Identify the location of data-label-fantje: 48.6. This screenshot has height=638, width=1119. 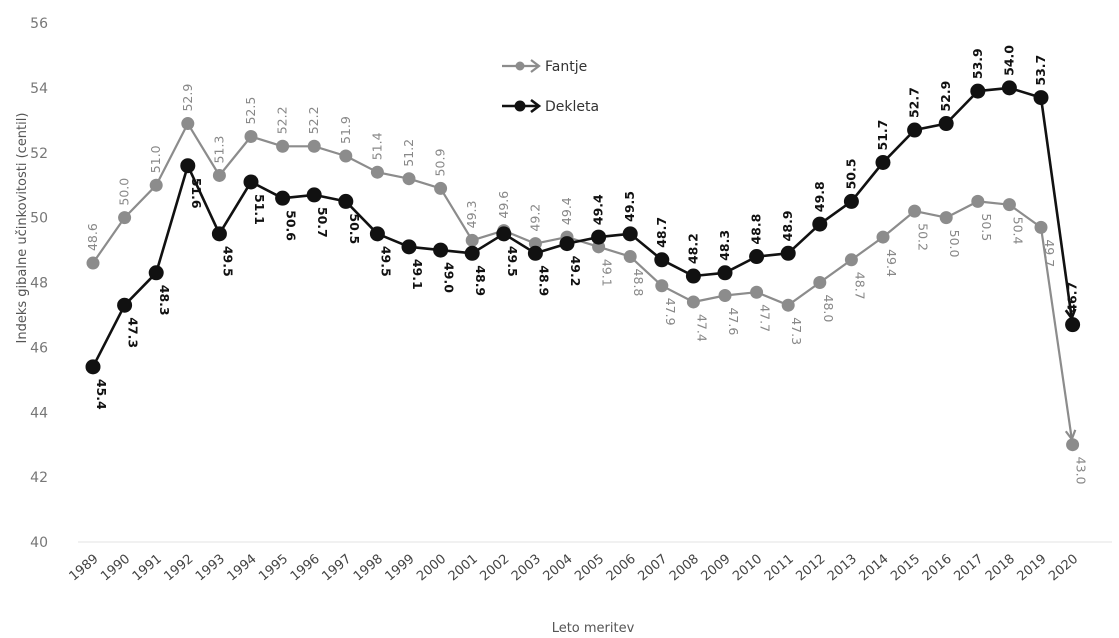
(92, 237).